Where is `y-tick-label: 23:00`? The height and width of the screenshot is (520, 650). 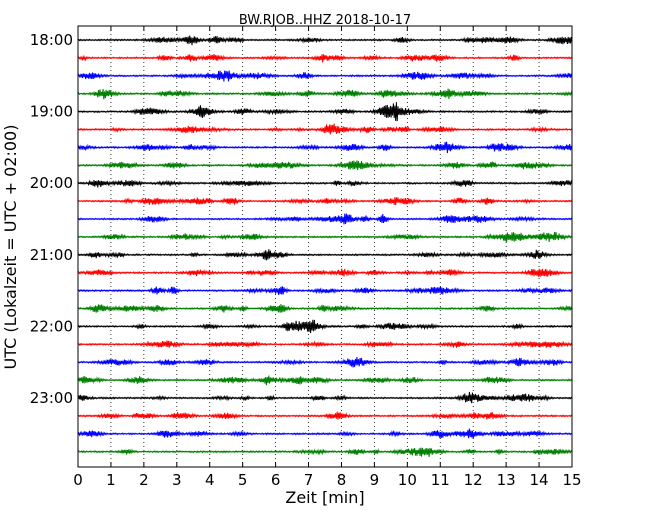 y-tick-label: 23:00 is located at coordinates (51, 398).